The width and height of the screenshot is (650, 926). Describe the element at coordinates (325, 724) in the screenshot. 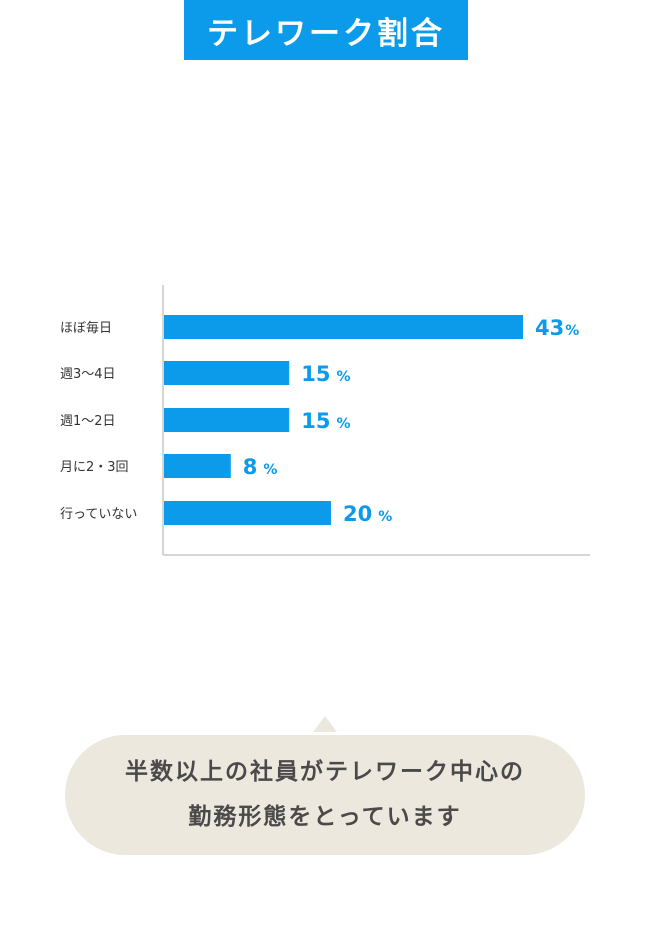

I see `bubble-pointer` at that location.